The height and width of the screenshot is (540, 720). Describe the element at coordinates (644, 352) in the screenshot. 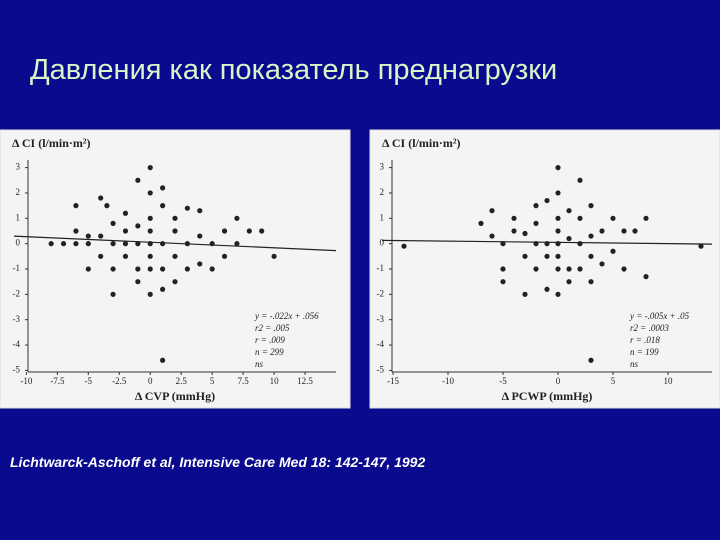

I see `stat-annotation: n = 199` at that location.